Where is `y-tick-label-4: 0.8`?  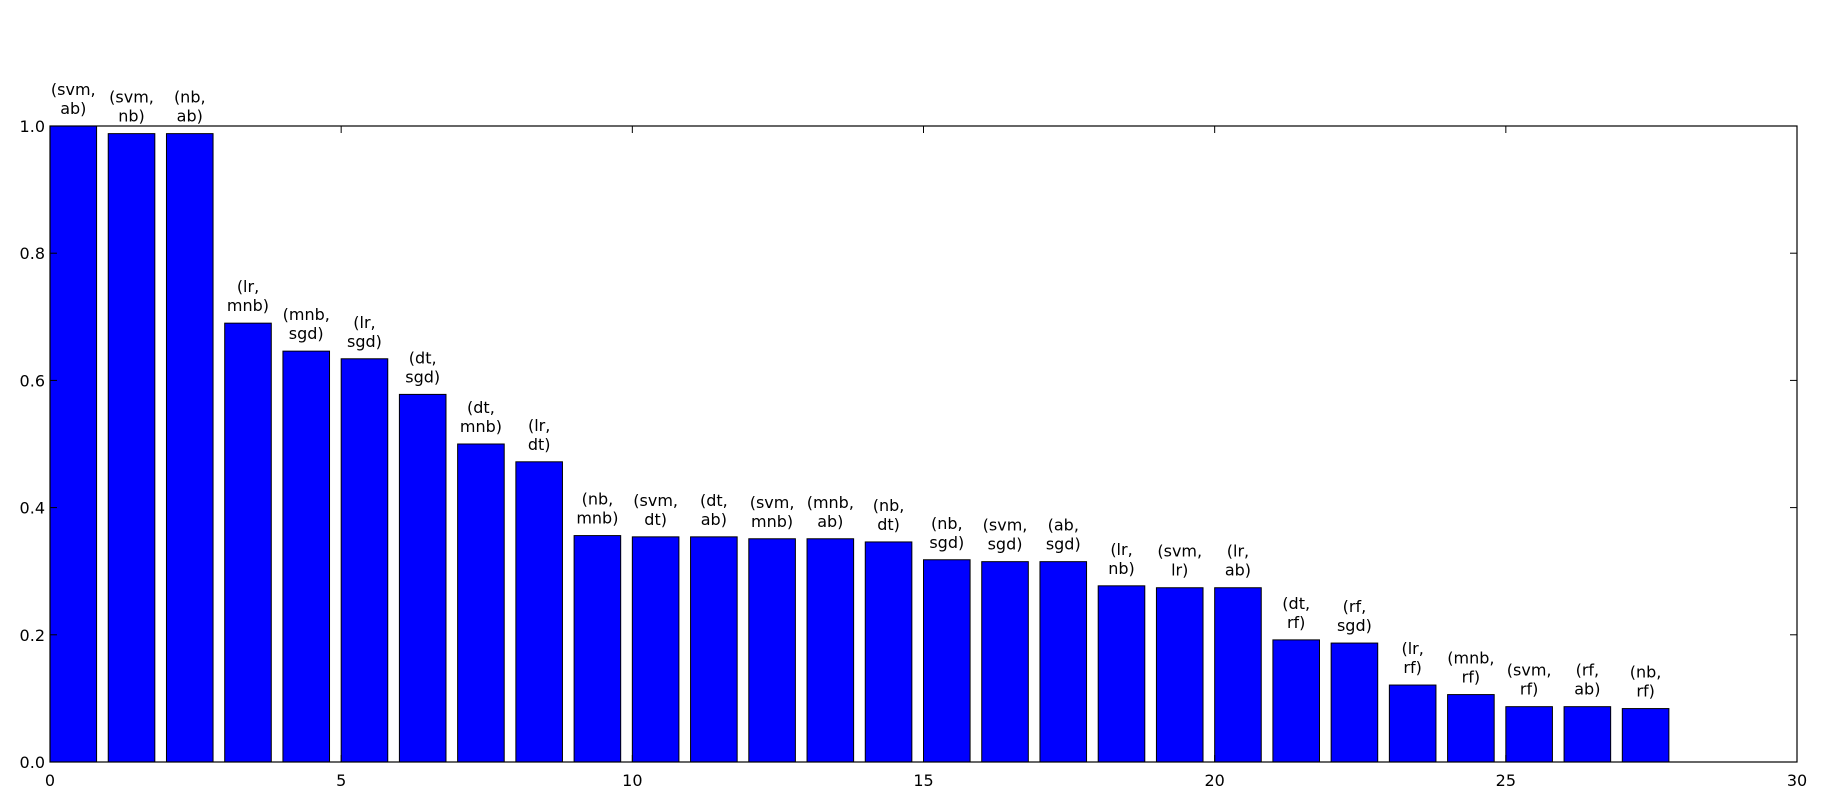
y-tick-label-4: 0.8 is located at coordinates (32, 253).